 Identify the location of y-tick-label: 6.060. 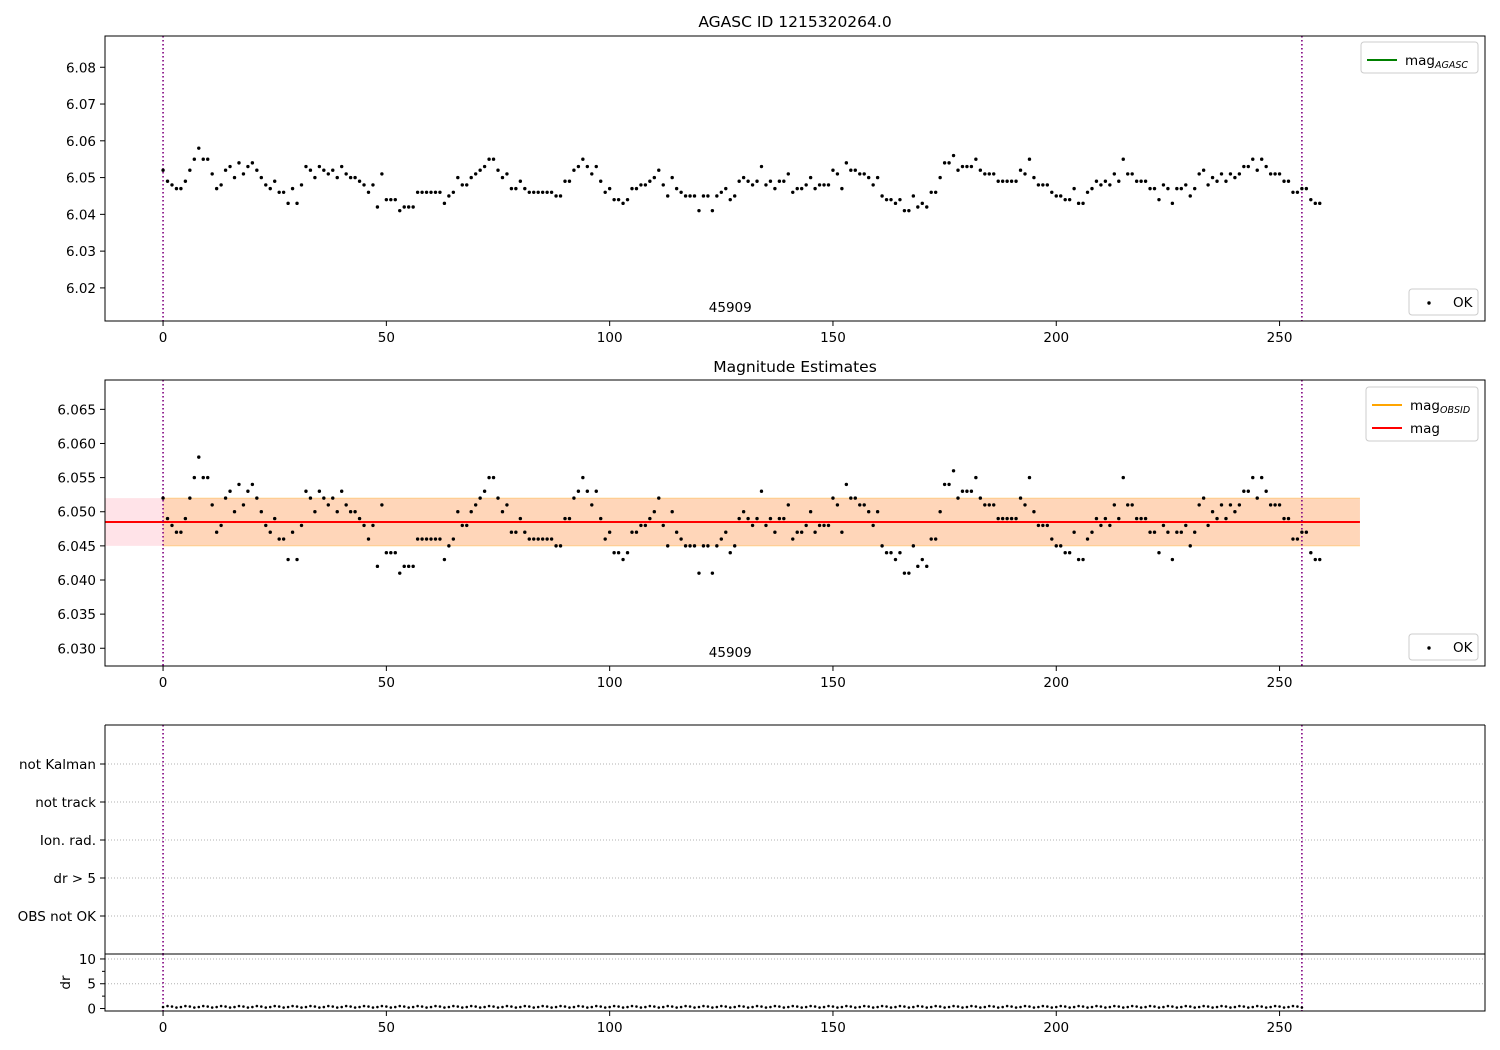
(76, 444).